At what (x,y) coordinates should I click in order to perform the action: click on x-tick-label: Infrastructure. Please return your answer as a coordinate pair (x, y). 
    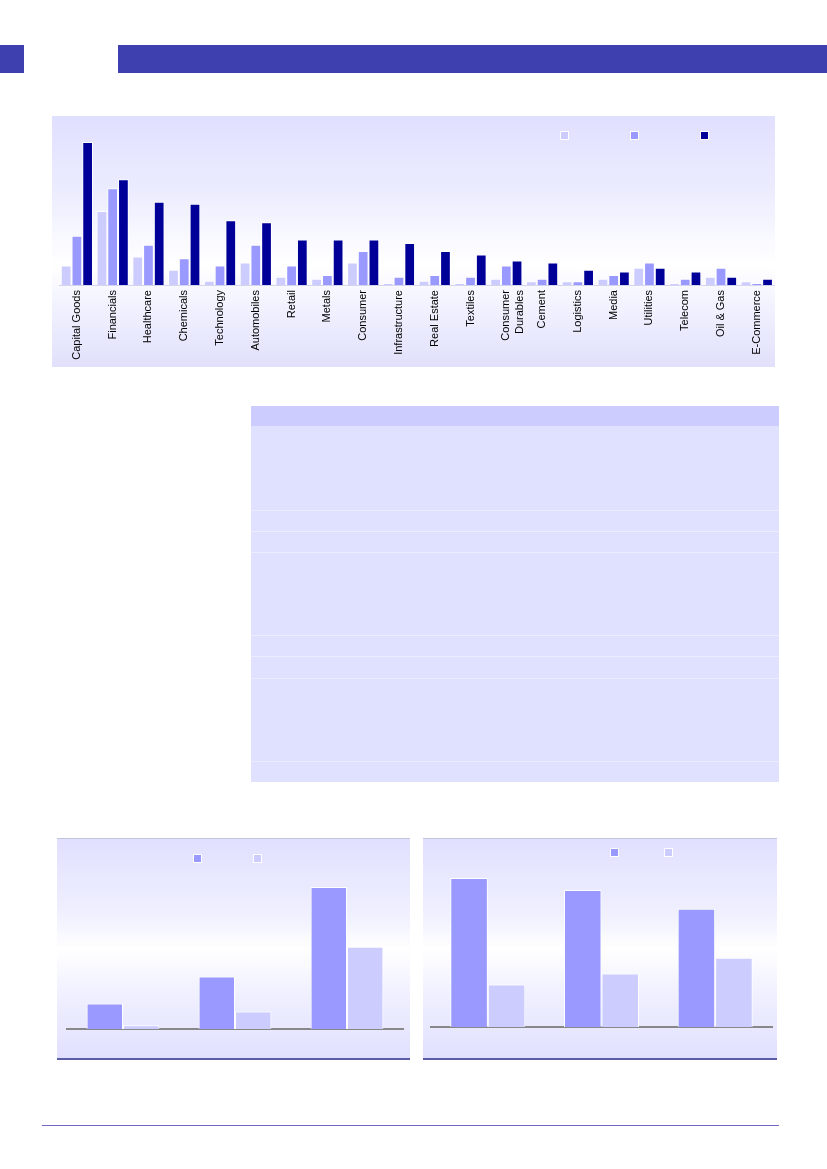
    Looking at the image, I should click on (397, 322).